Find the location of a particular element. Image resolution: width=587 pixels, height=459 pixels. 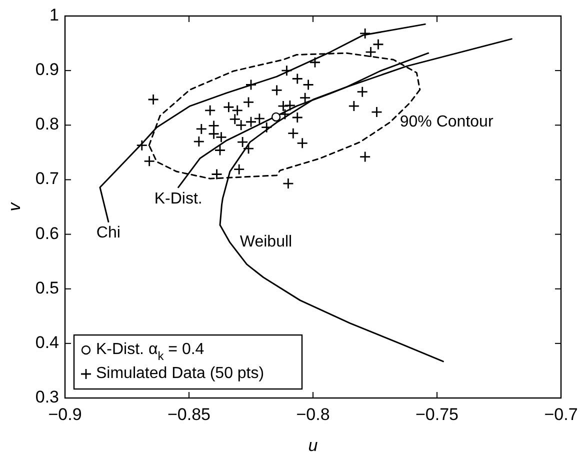

legend-label: Simulated Data (50 pts) is located at coordinates (180, 373).